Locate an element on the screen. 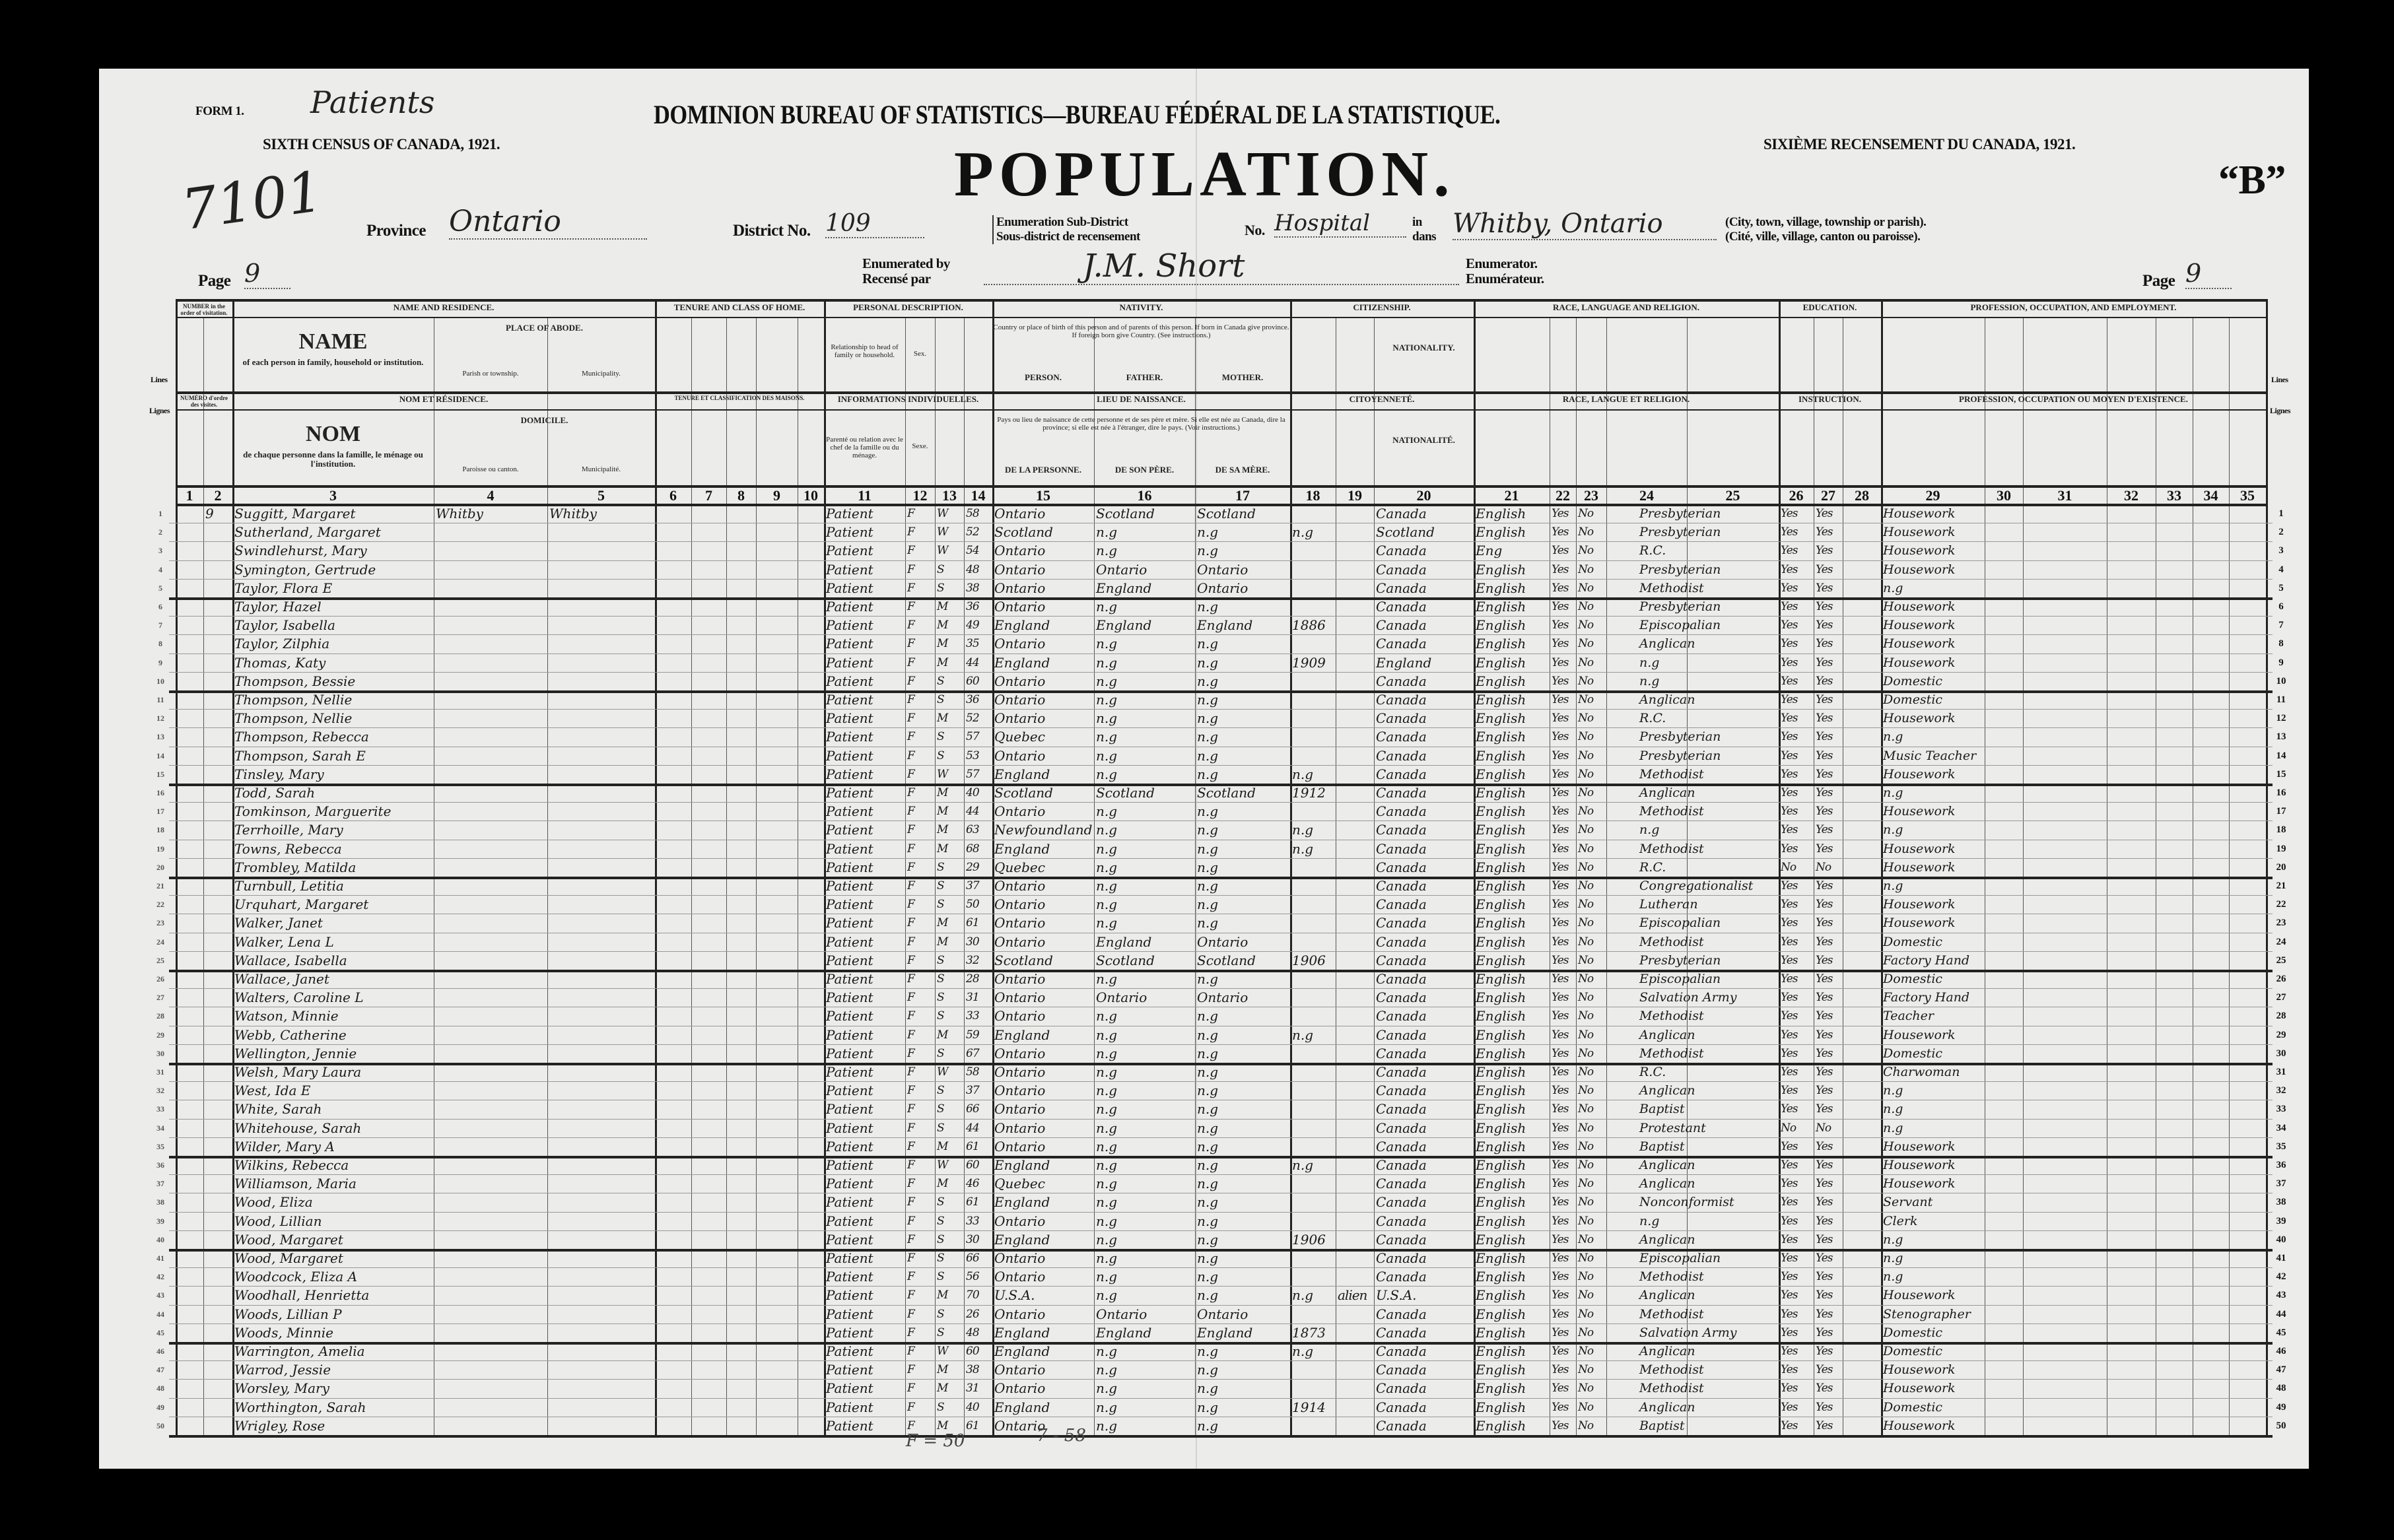 This screenshot has width=2394, height=1540. line-number: 20 is located at coordinates (160, 867).